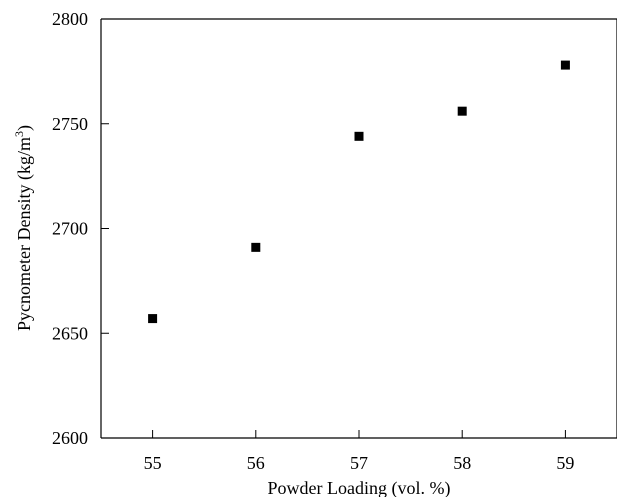 This screenshot has height=497, width=617. I want to click on y-axis-tick-labels: 2600 2650 2700 2750 2800, so click(70, 228).